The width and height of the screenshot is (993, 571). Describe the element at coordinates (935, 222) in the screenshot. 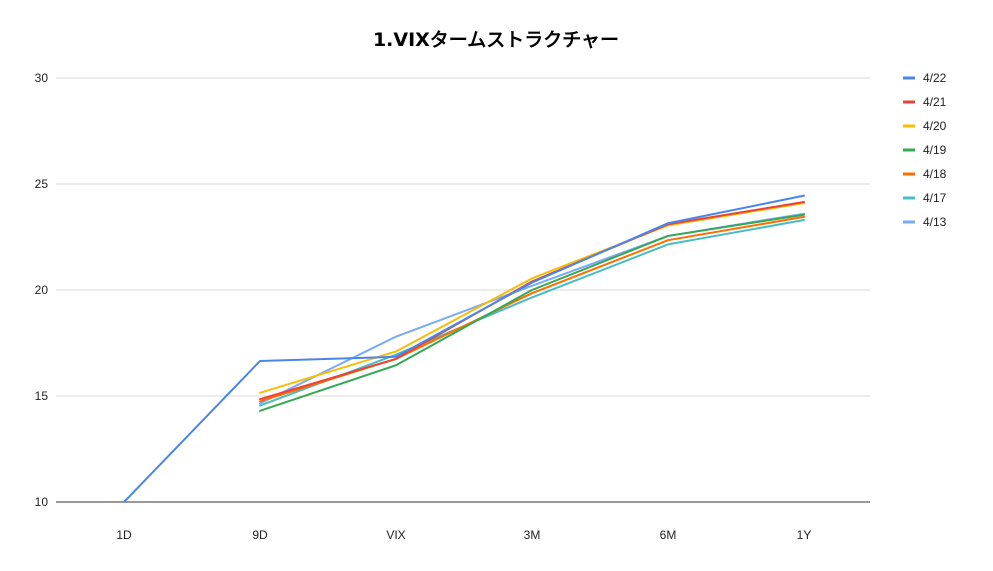

I see `legend-label: 4/13` at that location.